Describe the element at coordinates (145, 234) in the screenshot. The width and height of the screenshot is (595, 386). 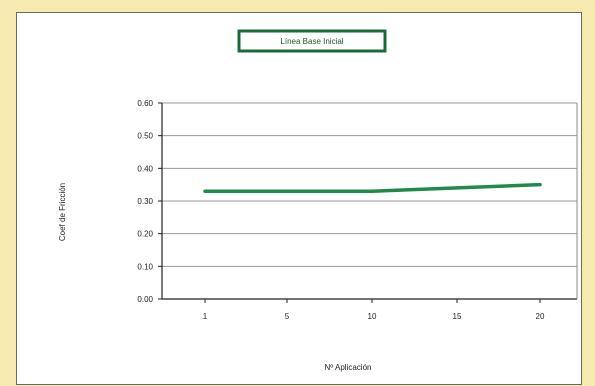
I see `y-tick-label: 0.20` at that location.